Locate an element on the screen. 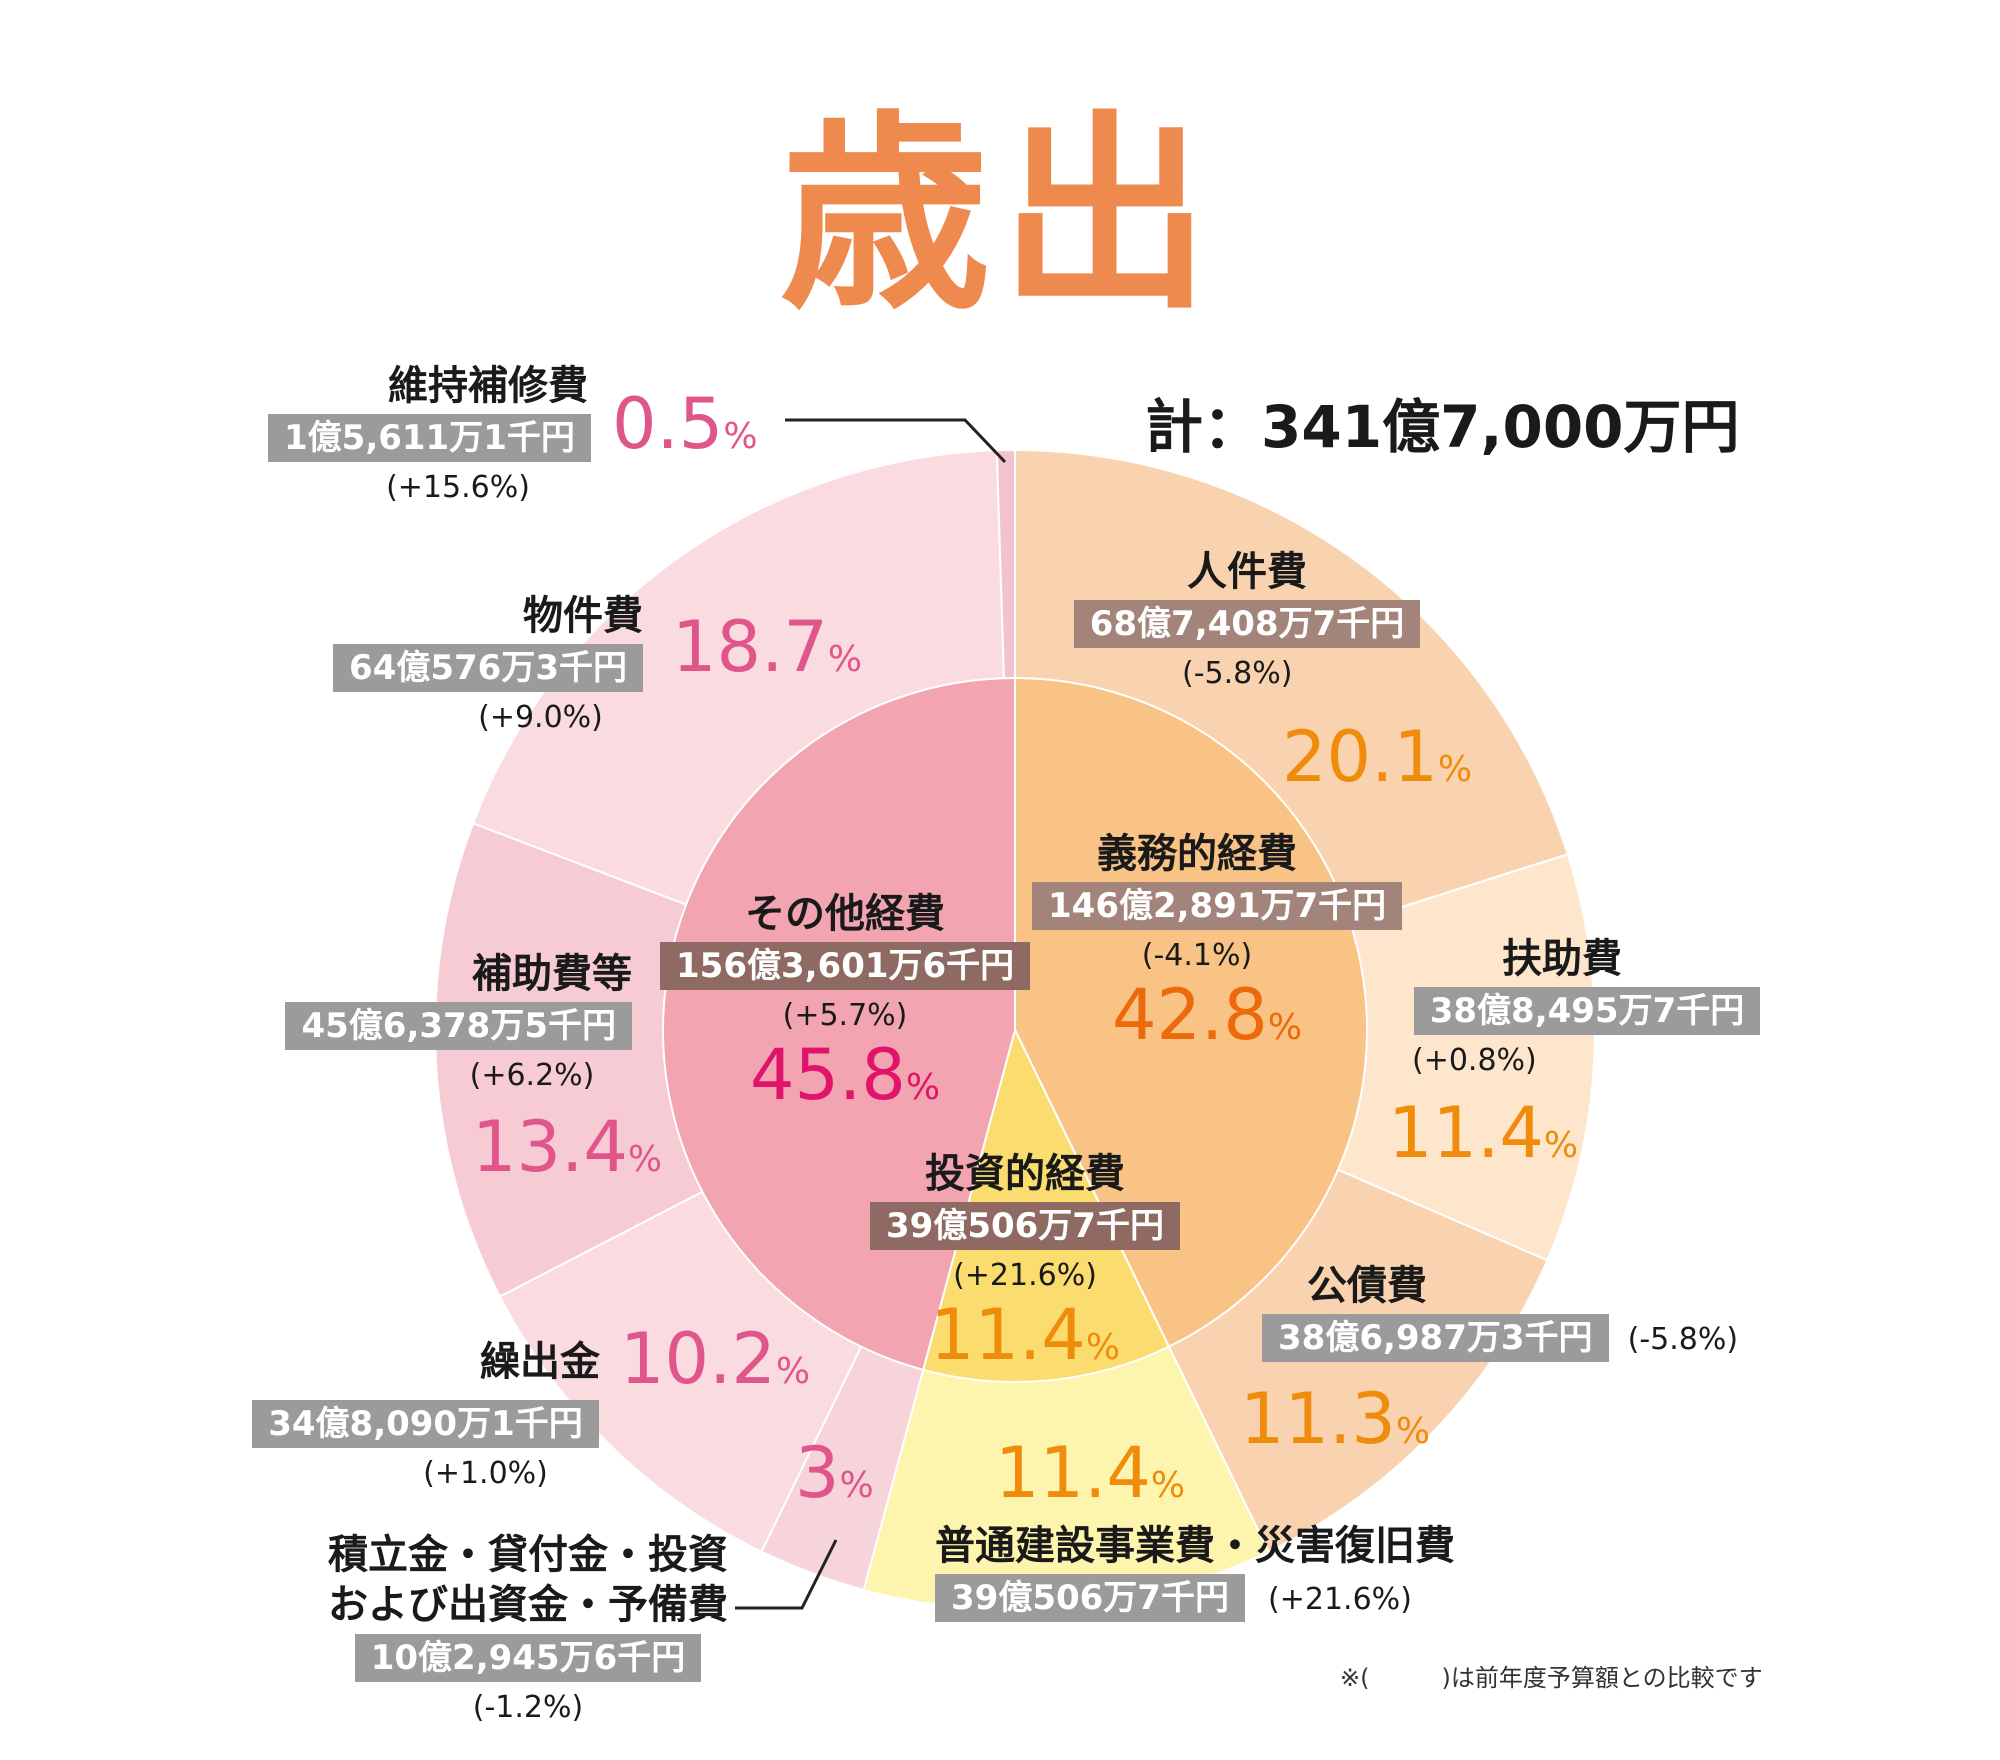  label-transfers: 34億8,090万1千円 (+1.0%) is located at coordinates (425, 1445).